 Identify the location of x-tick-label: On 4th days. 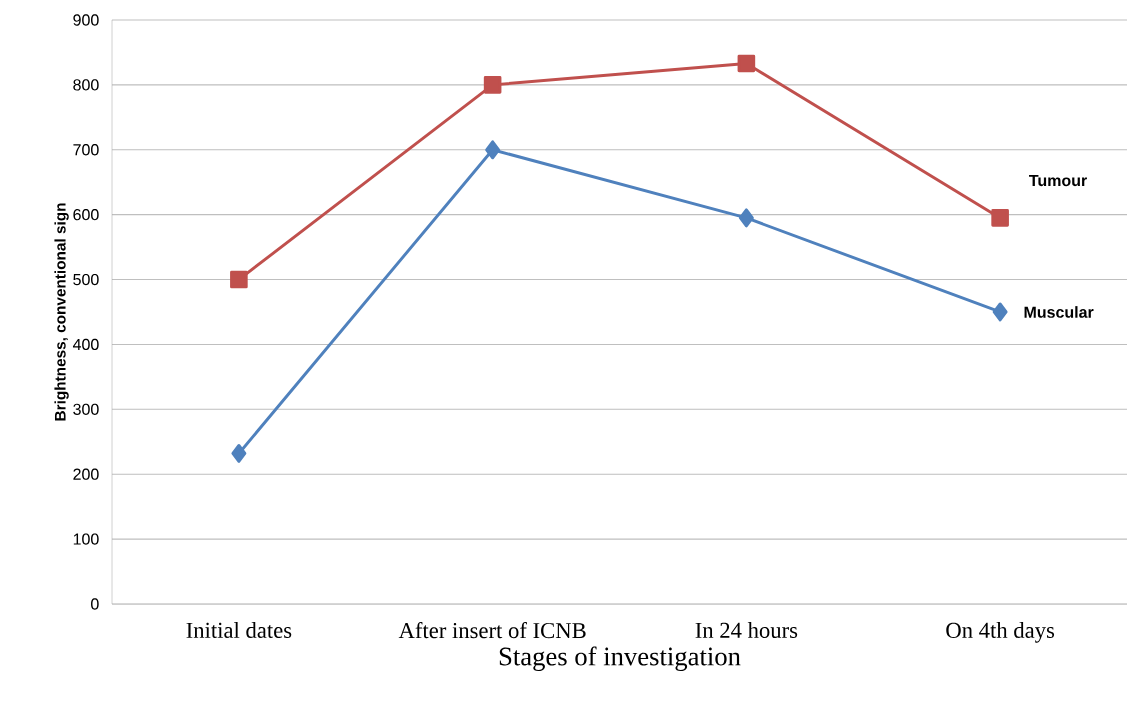
(1000, 632).